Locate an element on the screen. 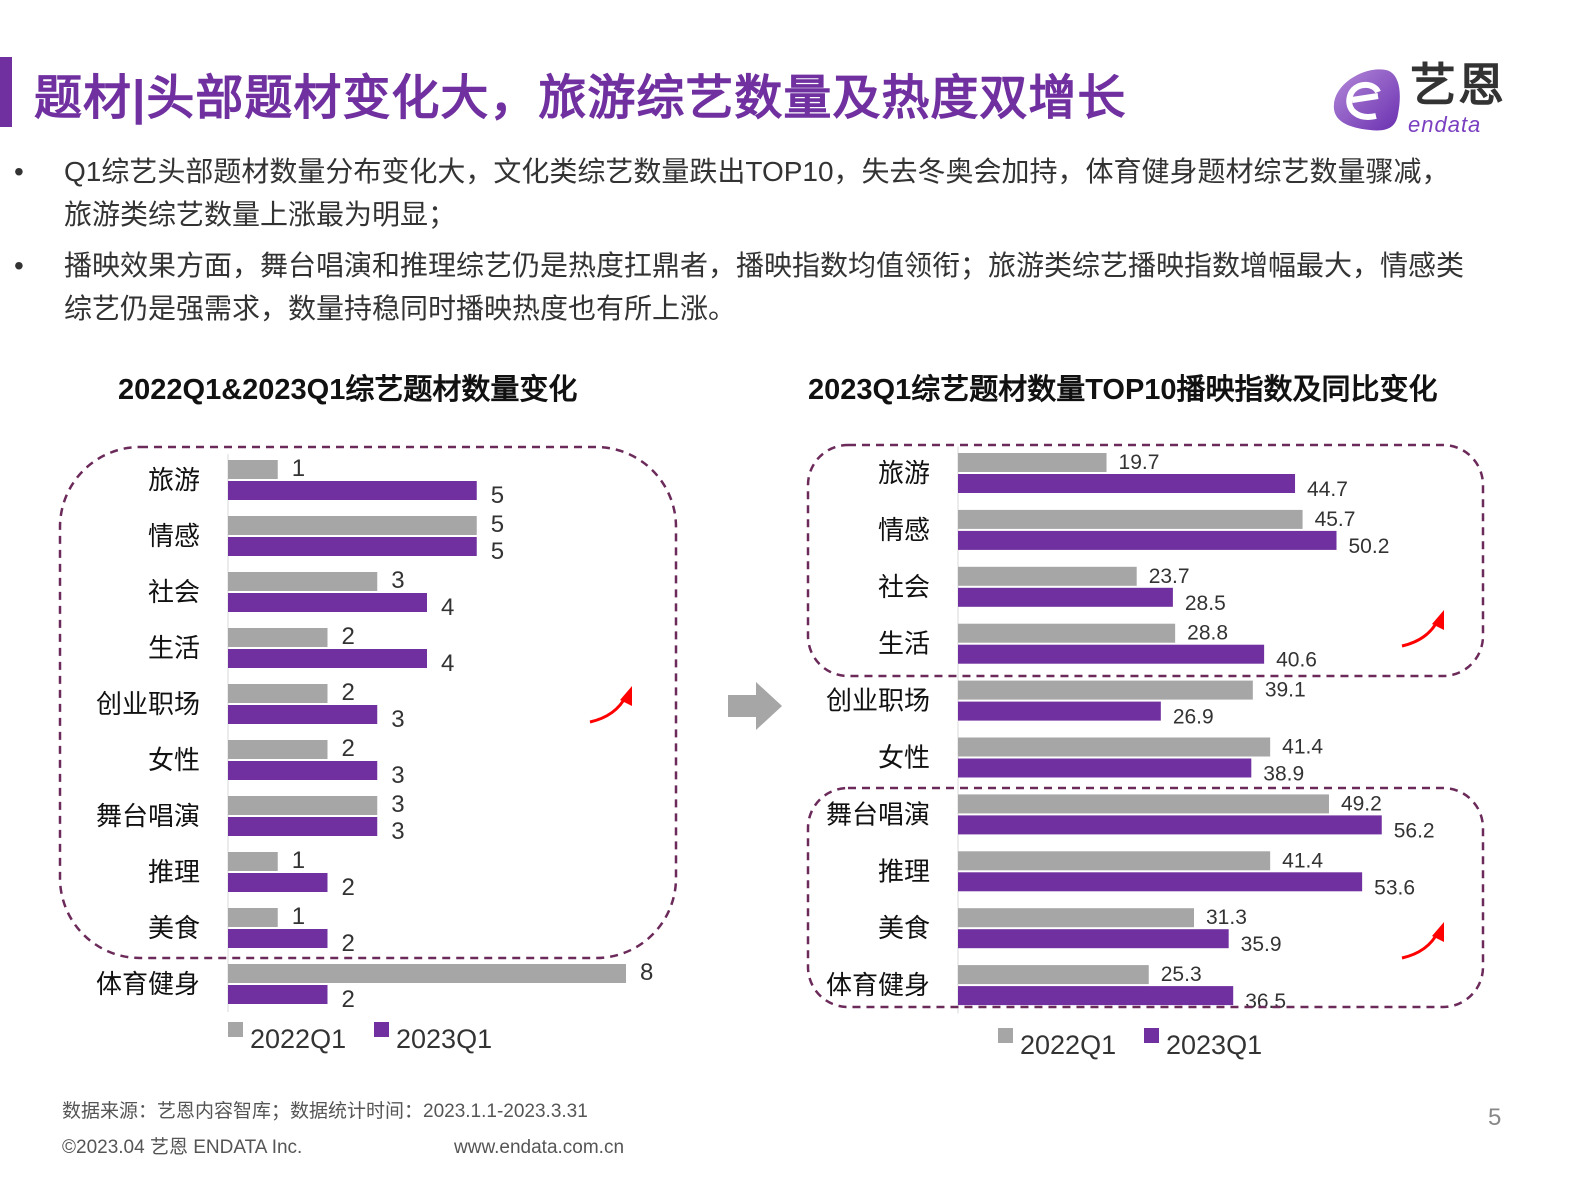 The image size is (1587, 1190). data-label: 50.2 is located at coordinates (1369, 546).